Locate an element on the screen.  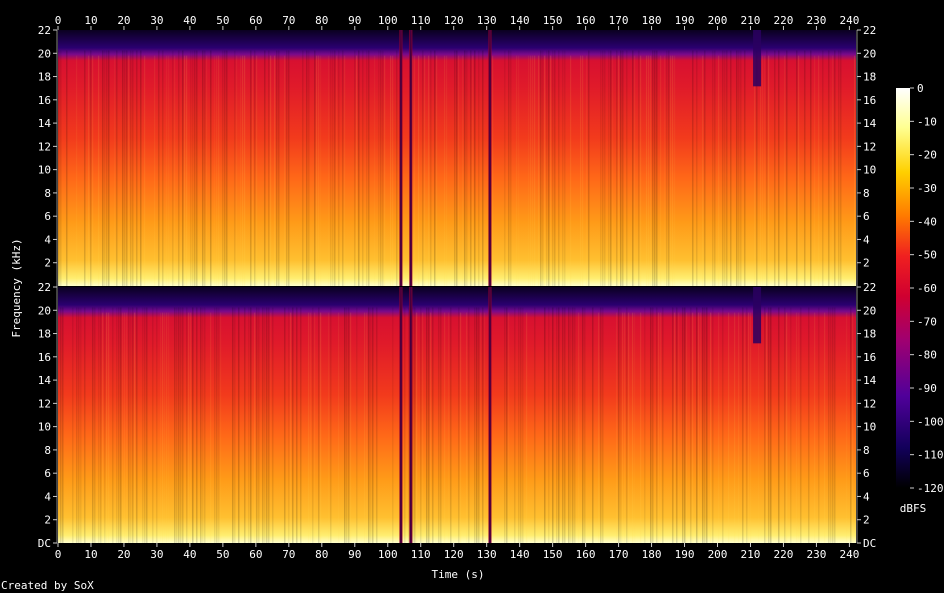
colorbar-tick-label: -40 is located at coordinates (927, 221).